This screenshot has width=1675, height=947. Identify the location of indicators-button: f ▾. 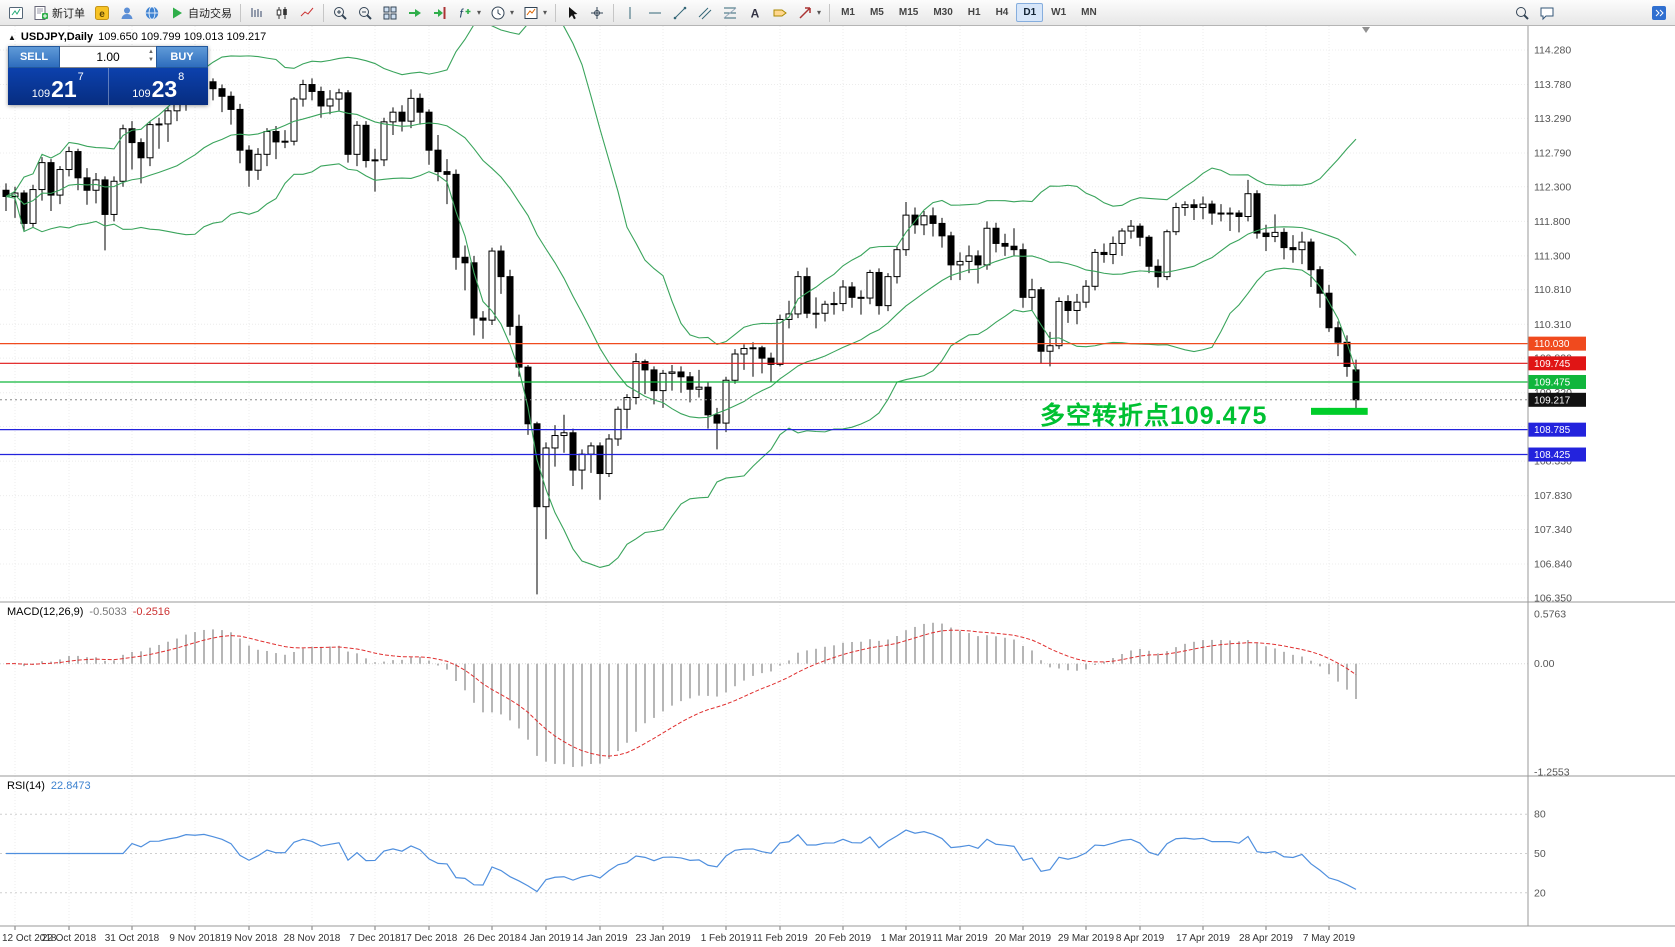
(469, 13).